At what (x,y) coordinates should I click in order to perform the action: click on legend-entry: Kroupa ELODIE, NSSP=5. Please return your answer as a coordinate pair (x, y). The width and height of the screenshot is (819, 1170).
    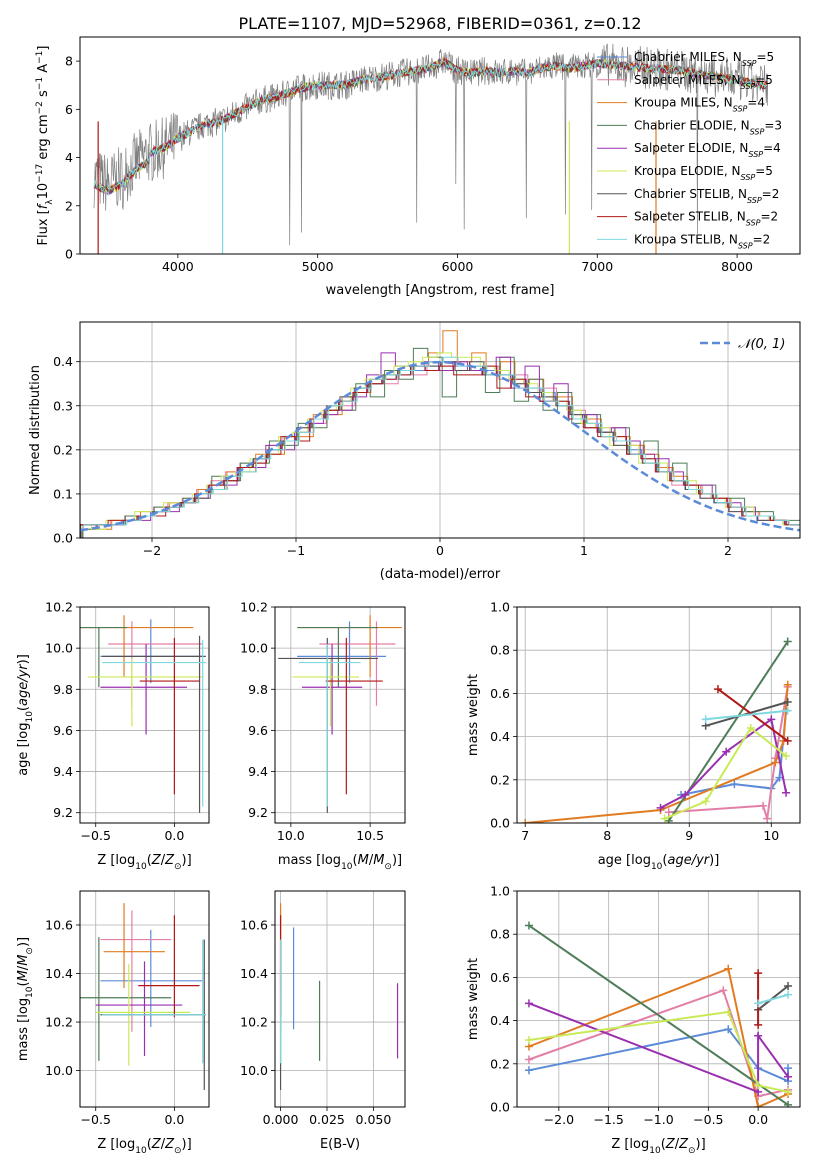
    Looking at the image, I should click on (703, 173).